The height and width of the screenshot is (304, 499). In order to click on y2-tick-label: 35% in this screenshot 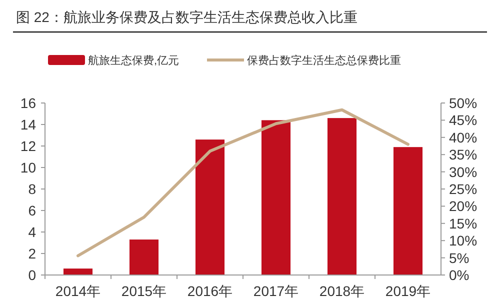, I will do `click(463, 154)`.